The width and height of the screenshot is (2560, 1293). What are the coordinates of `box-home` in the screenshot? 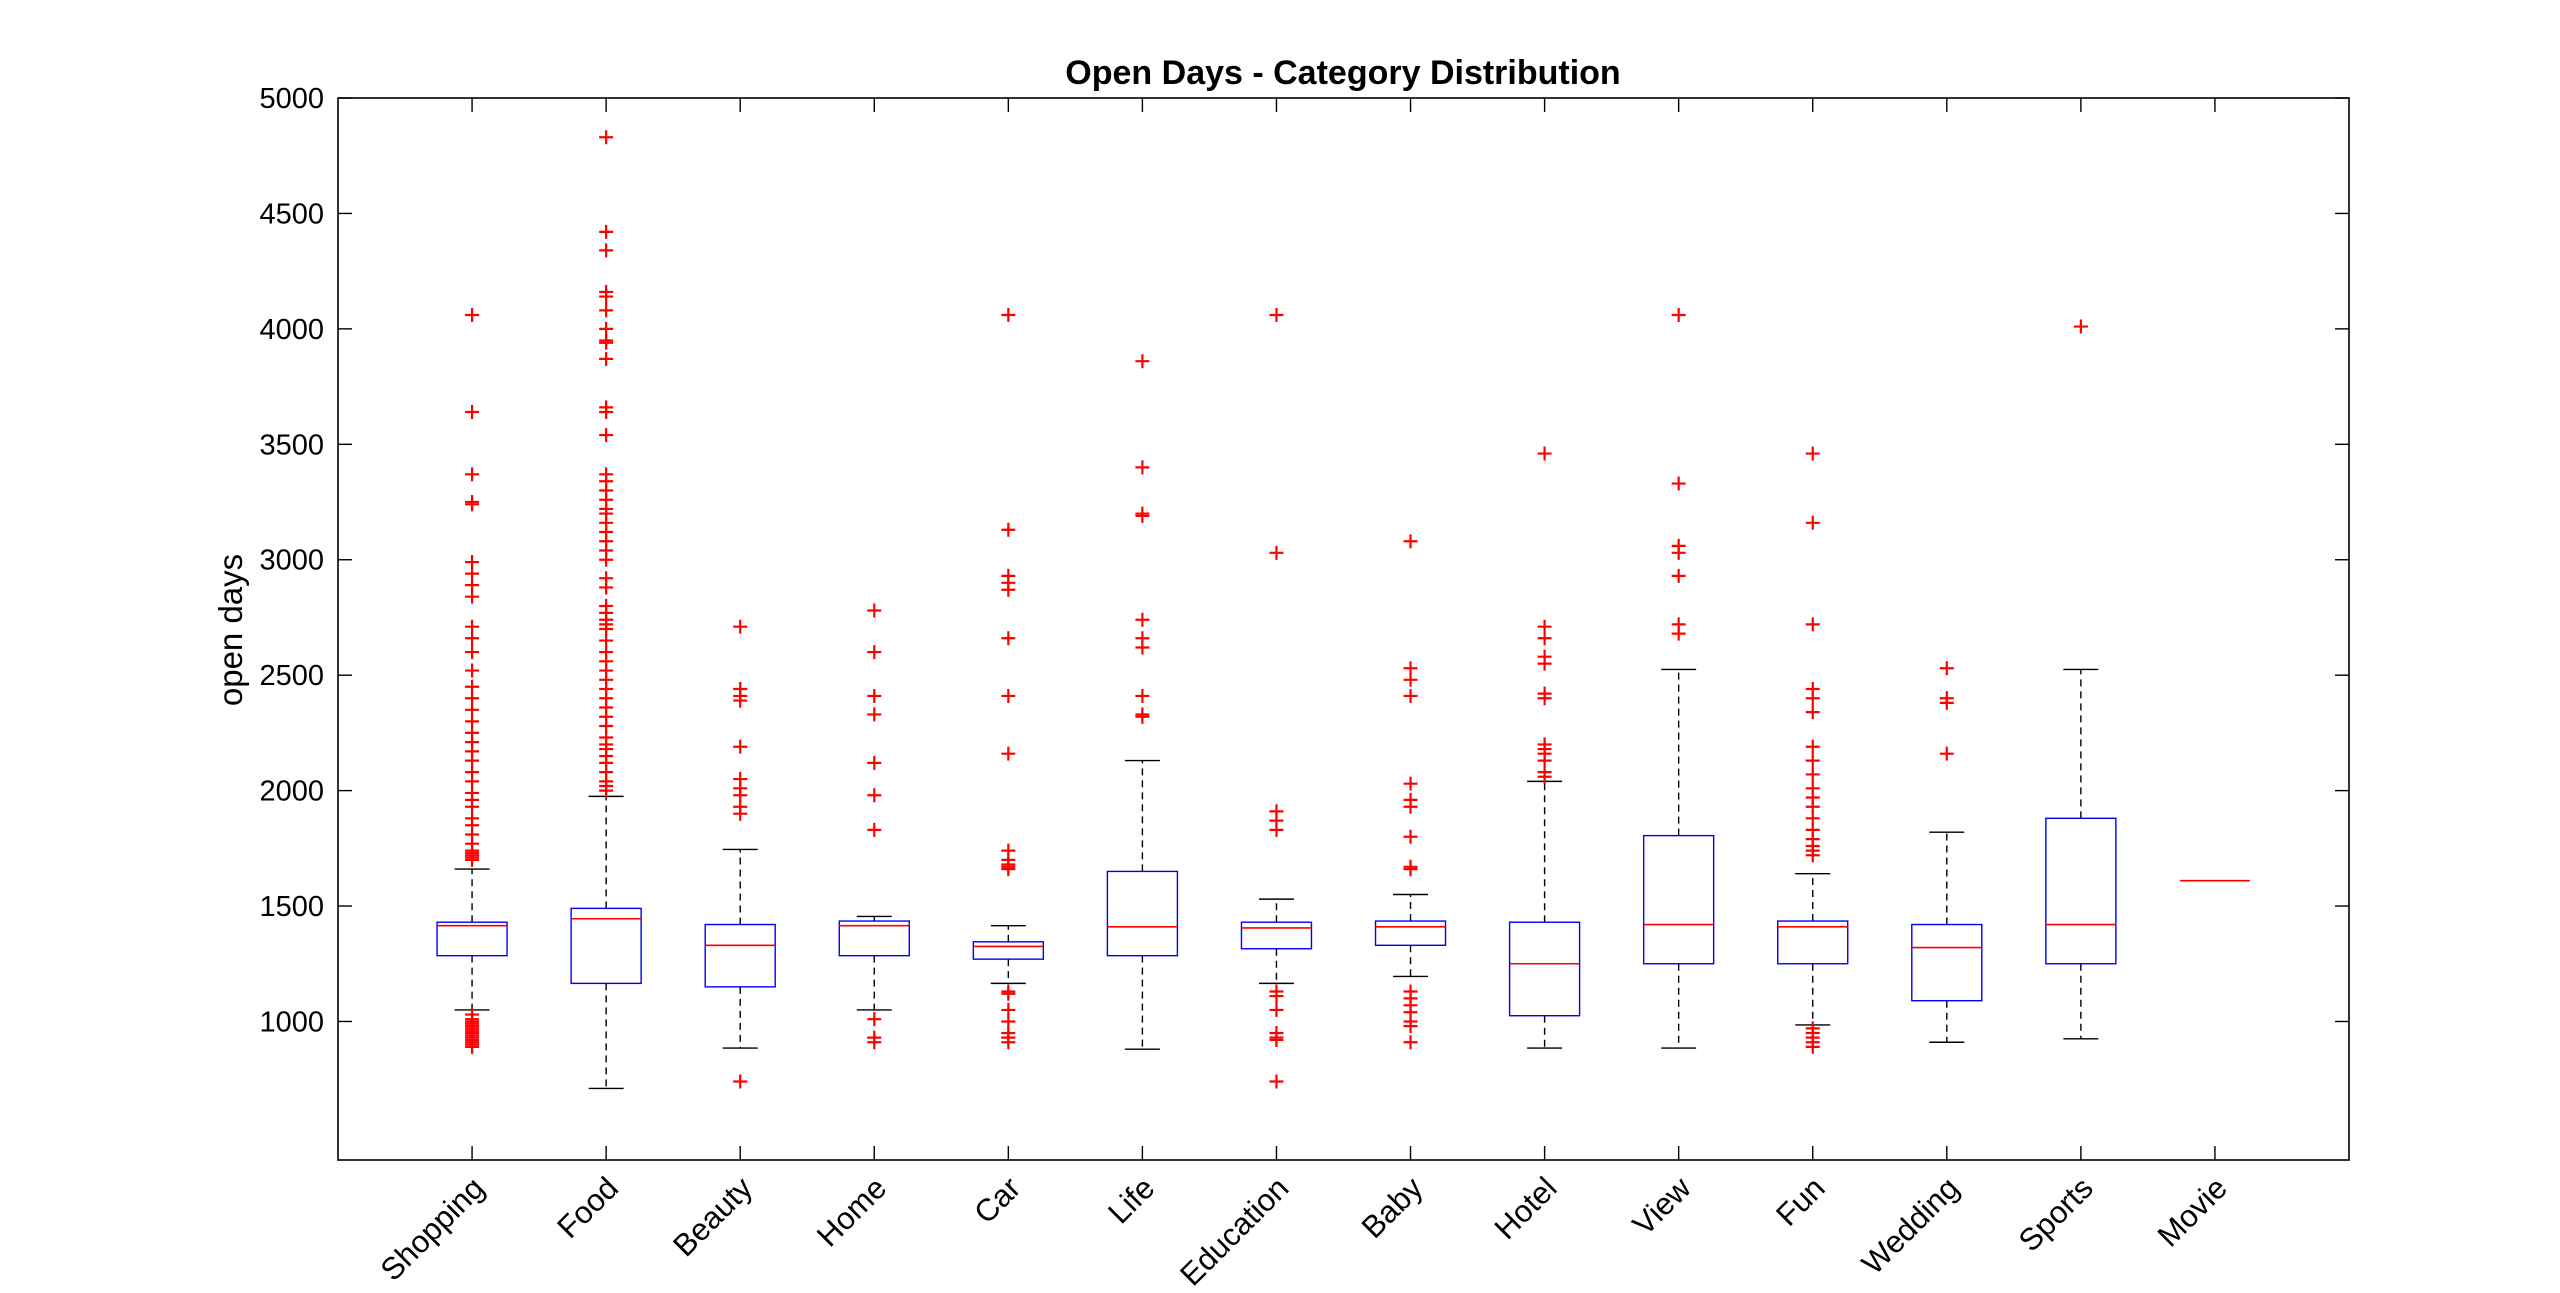 It's located at (874, 826).